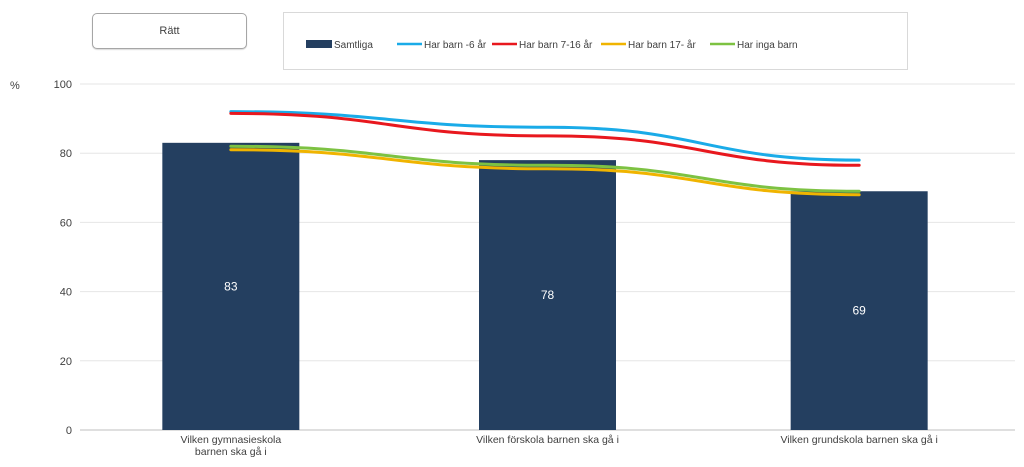 The width and height of the screenshot is (1024, 467). I want to click on y-axis-label: %, so click(15, 86).